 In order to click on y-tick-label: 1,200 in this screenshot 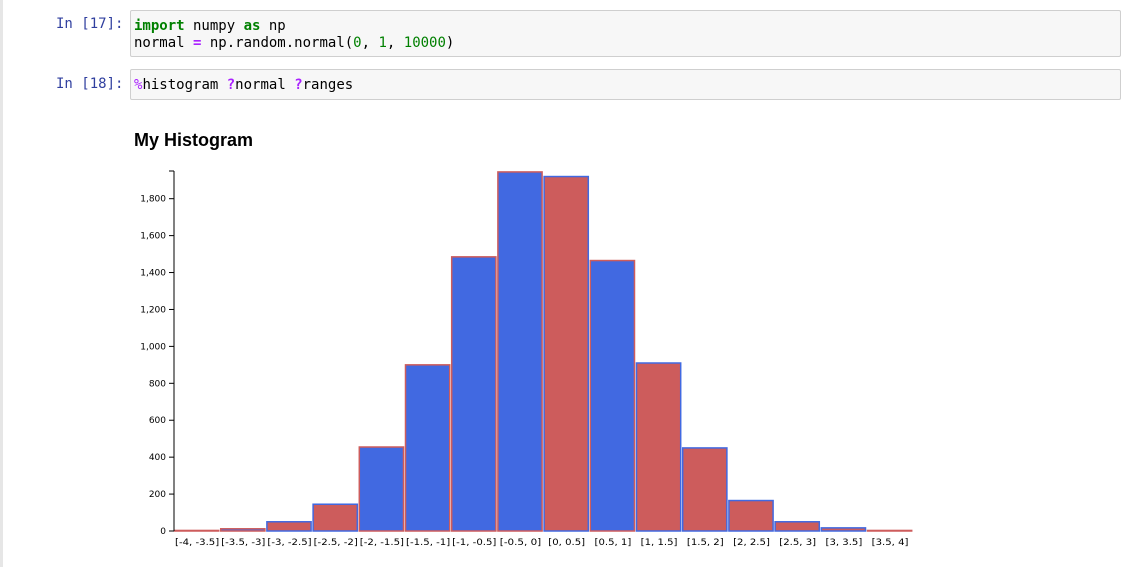, I will do `click(153, 310)`.